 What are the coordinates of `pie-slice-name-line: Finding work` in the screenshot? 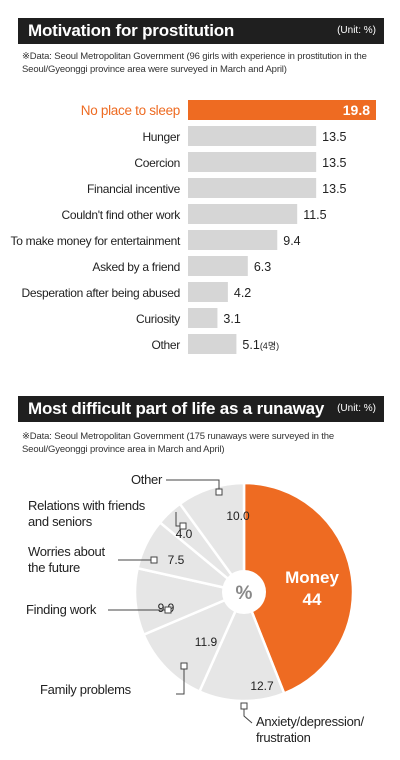 It's located at (61, 609).